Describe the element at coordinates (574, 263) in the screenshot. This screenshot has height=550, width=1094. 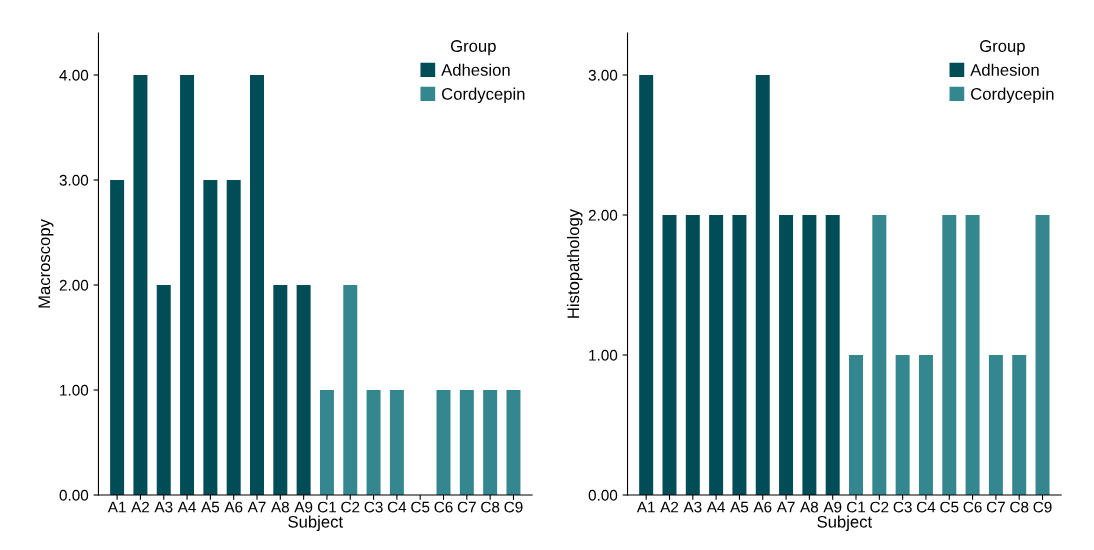
I see `y-axis-title: Histopathology` at that location.